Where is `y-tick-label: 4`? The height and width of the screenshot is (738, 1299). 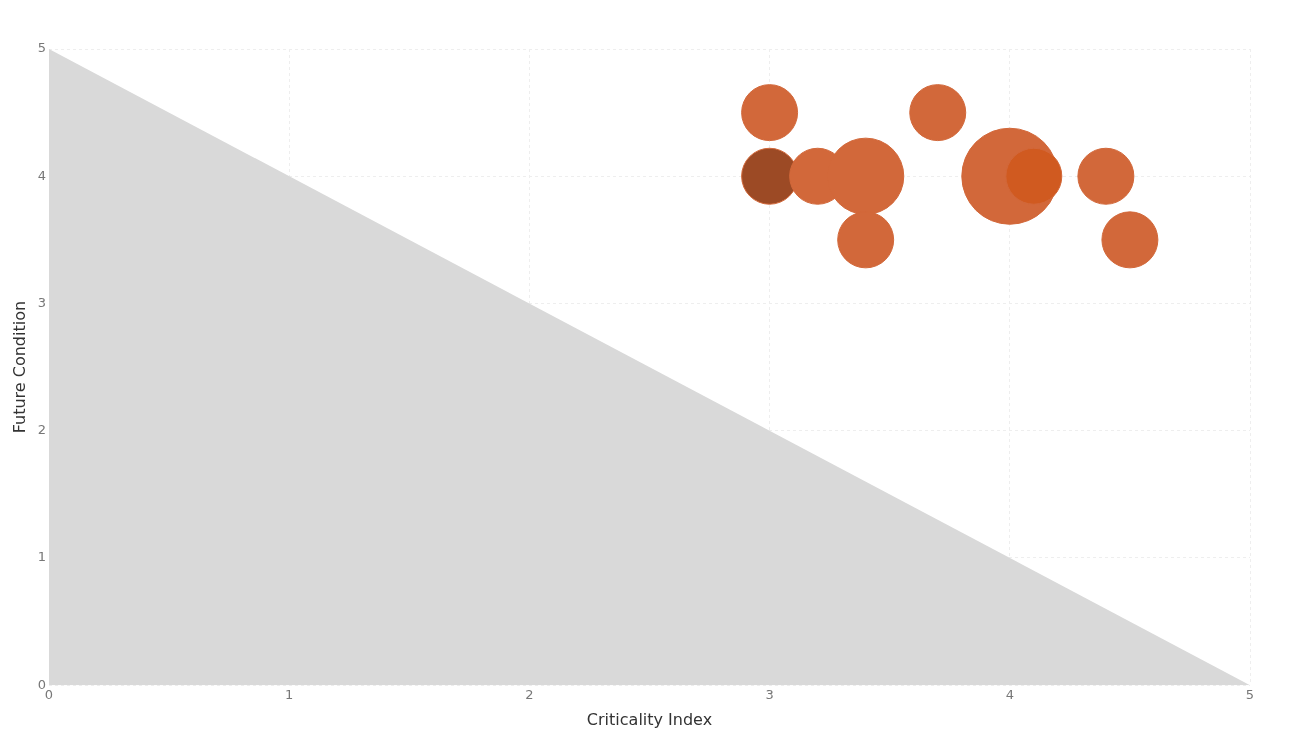 y-tick-label: 4 is located at coordinates (41, 175).